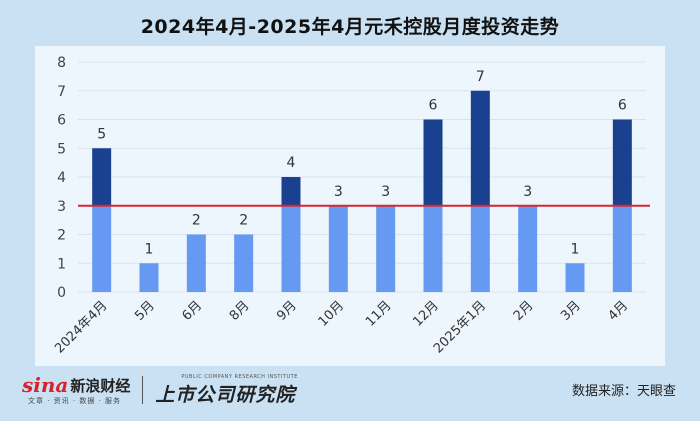 The width and height of the screenshot is (700, 421). I want to click on x-tick-label: 6月, so click(193, 311).